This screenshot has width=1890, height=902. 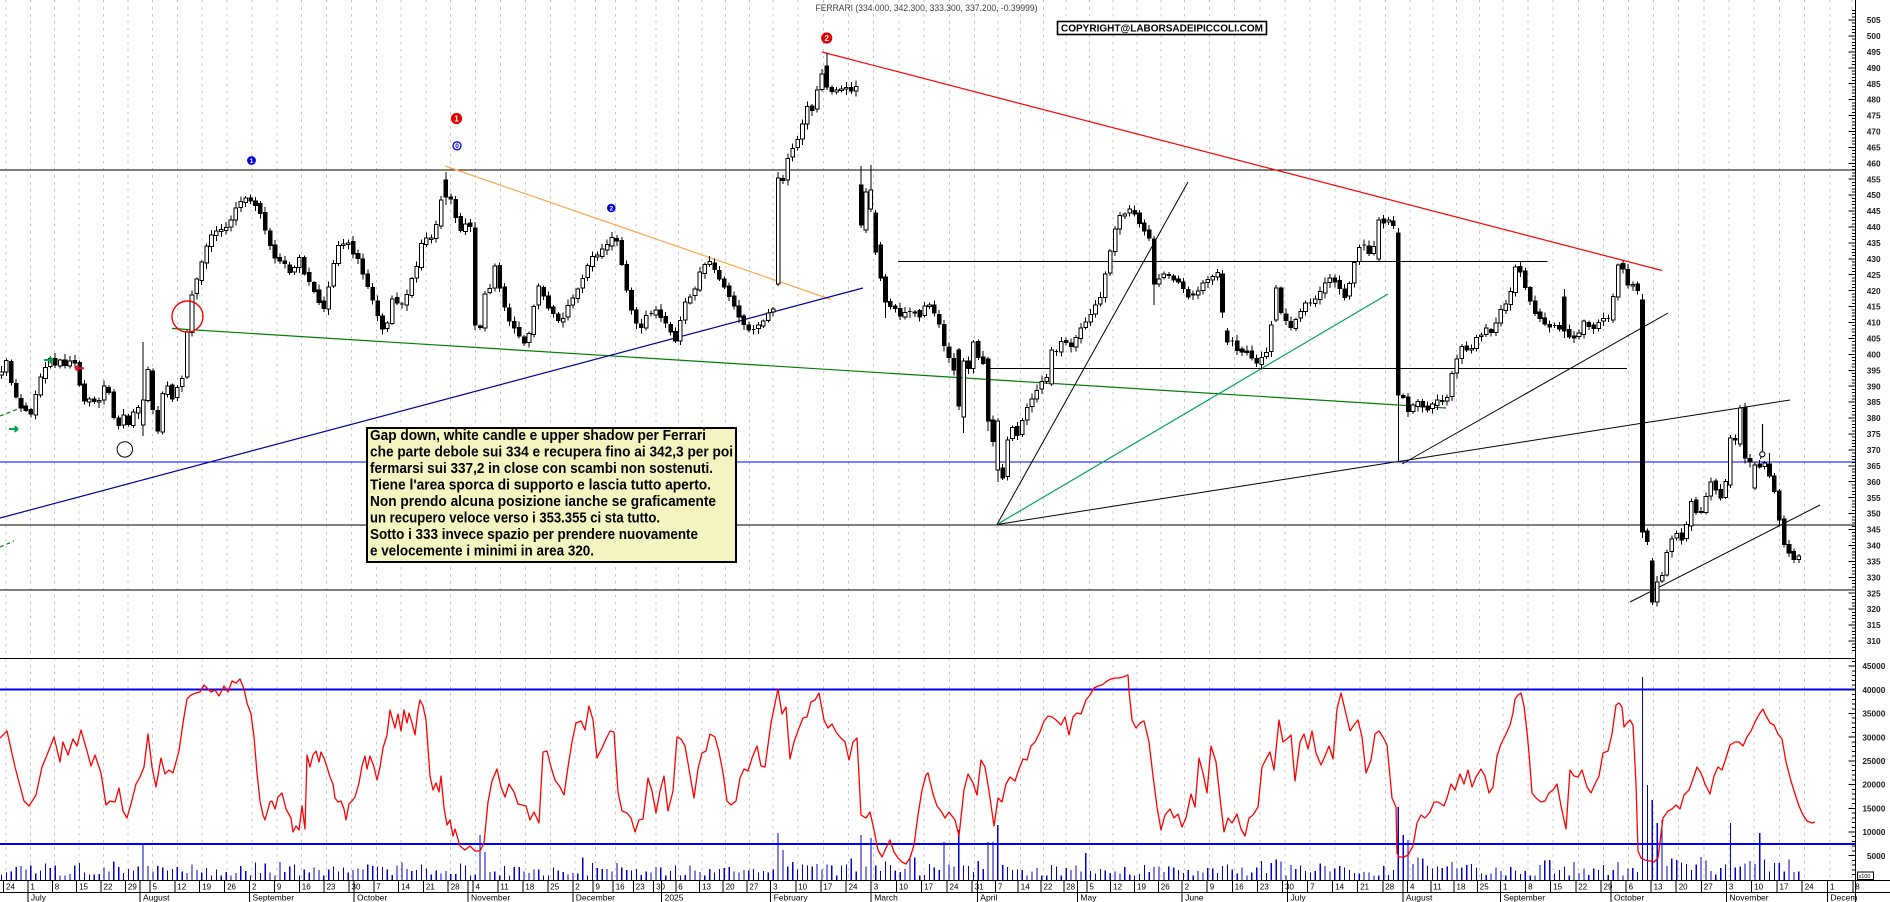 What do you see at coordinates (1874, 68) in the screenshot?
I see `svg-text: 490` at bounding box center [1874, 68].